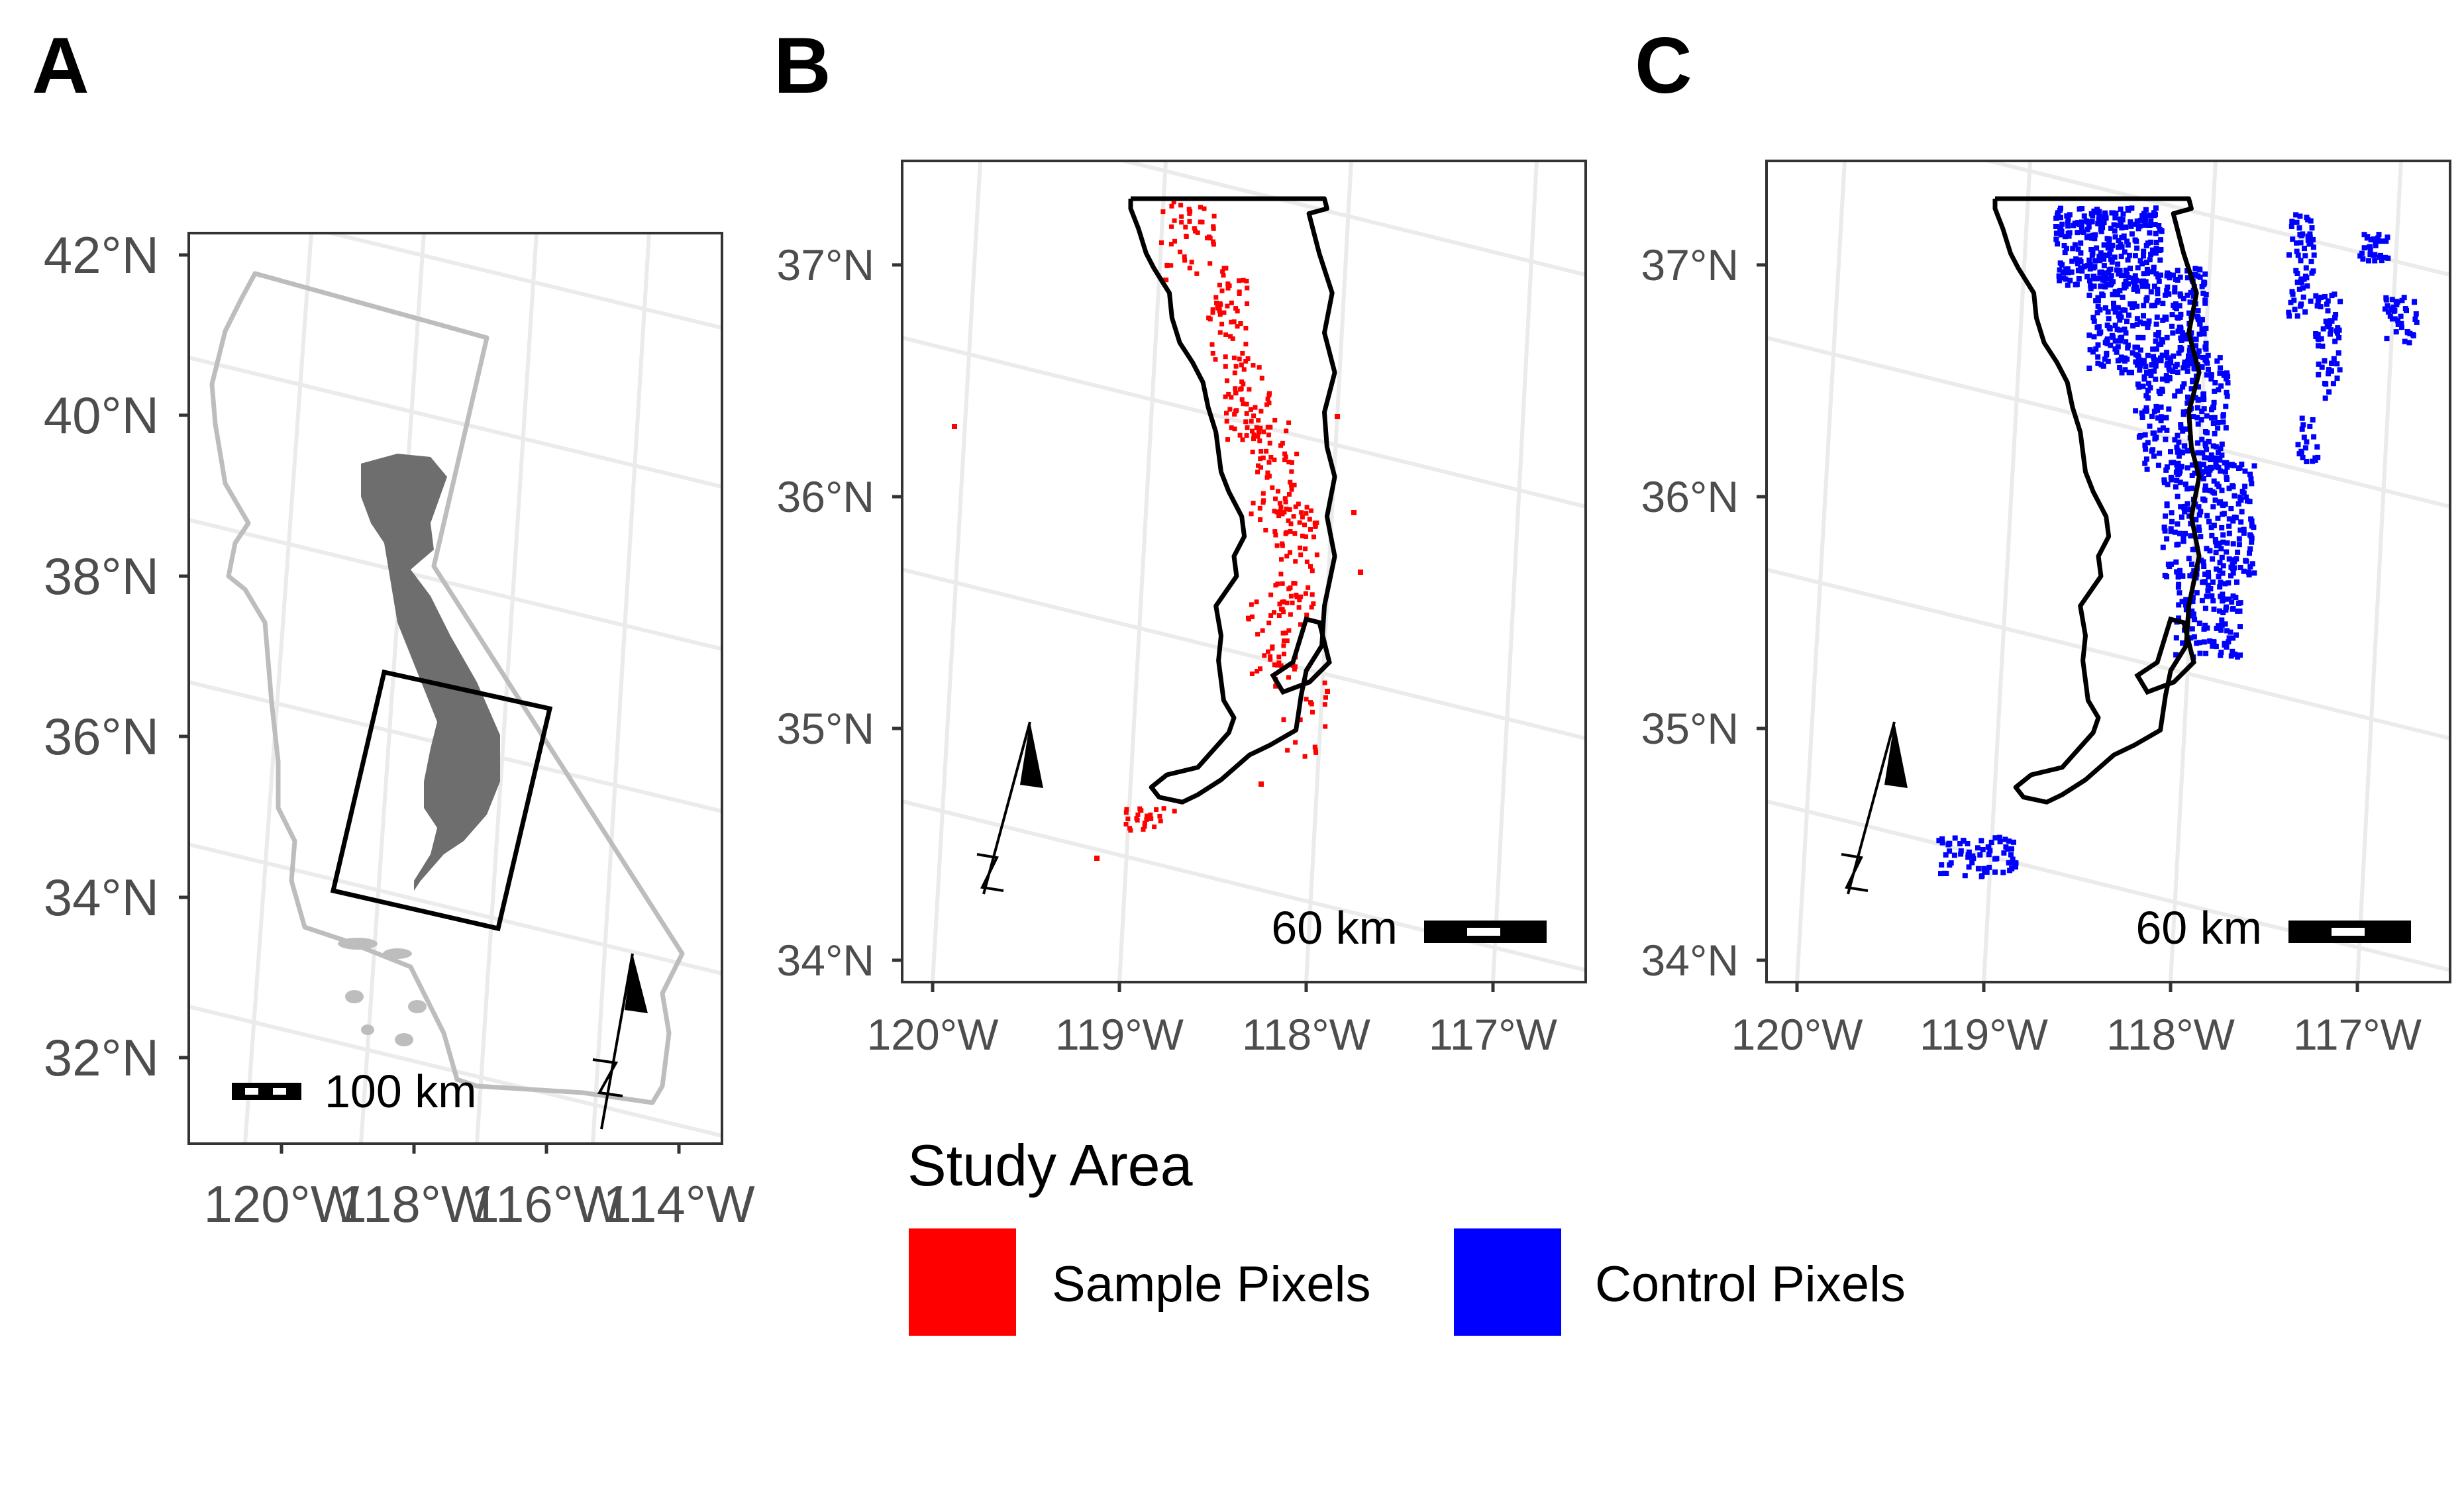 The width and height of the screenshot is (2464, 1496). Describe the element at coordinates (826, 728) in the screenshot. I see `panel-b-y-tick: 35°N` at that location.